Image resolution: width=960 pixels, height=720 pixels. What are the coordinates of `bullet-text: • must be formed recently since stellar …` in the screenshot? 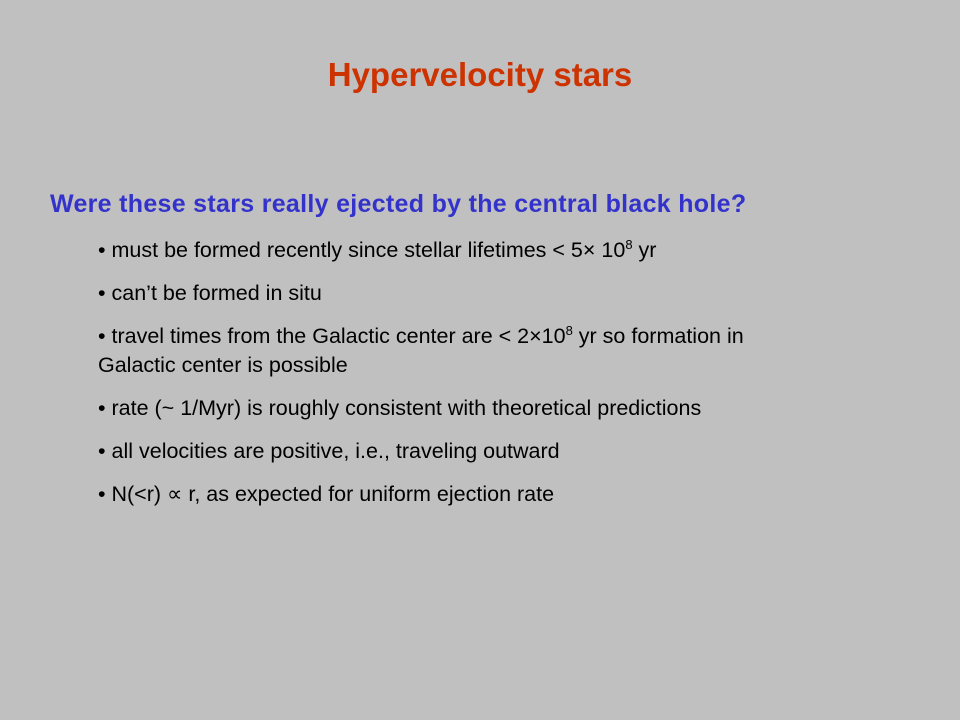 It's located at (362, 250).